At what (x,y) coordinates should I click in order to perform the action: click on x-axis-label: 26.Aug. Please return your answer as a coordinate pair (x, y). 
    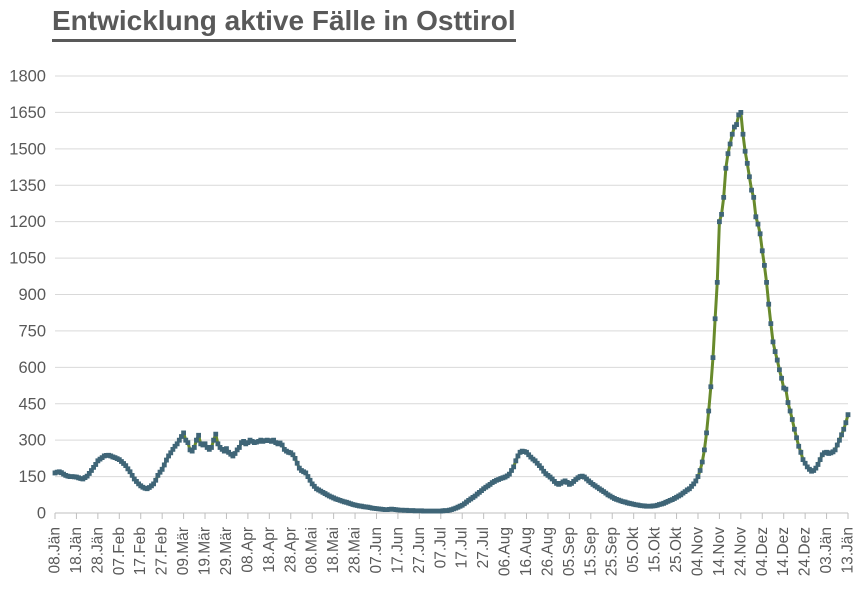
    Looking at the image, I should click on (547, 551).